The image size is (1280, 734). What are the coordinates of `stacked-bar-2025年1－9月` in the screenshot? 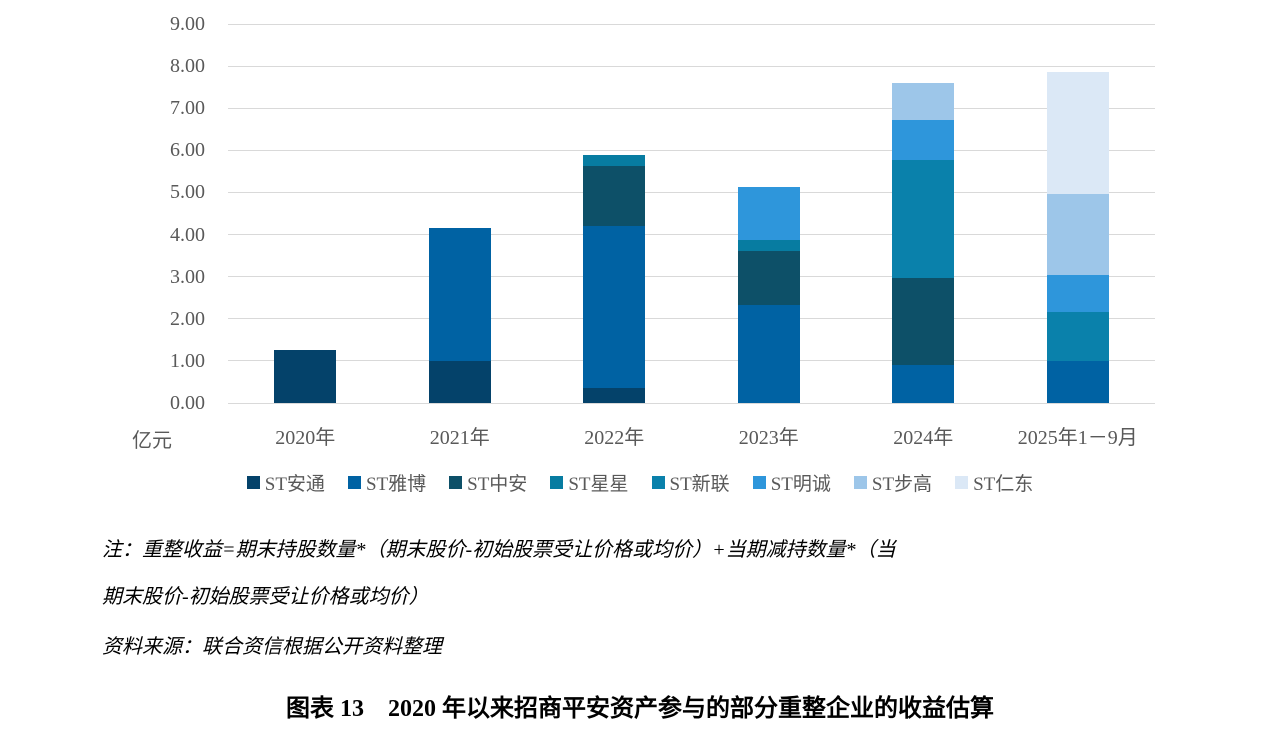 It's located at (1077, 237).